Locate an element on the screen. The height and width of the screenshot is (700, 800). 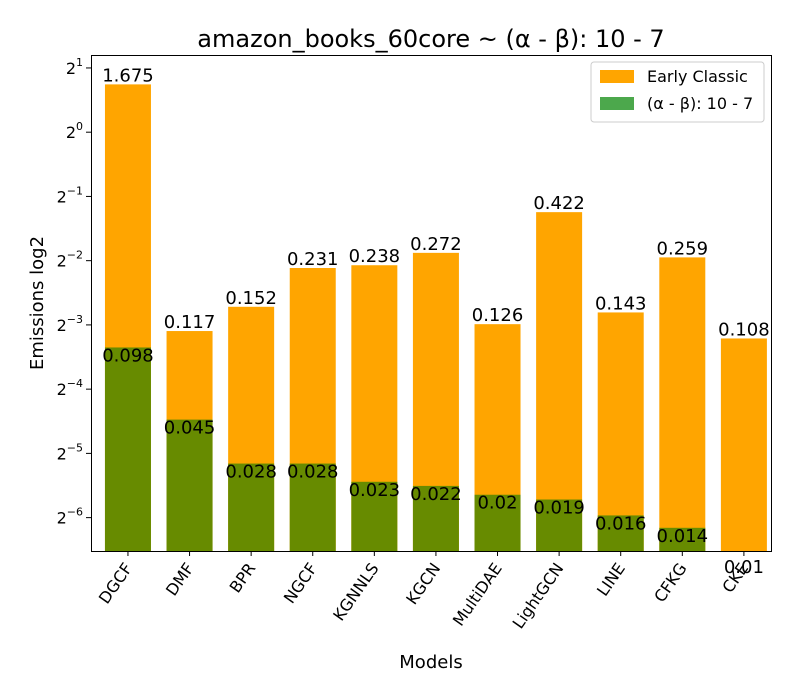
data-label-alpha-beta-dmf: 0.045 is located at coordinates (190, 428).